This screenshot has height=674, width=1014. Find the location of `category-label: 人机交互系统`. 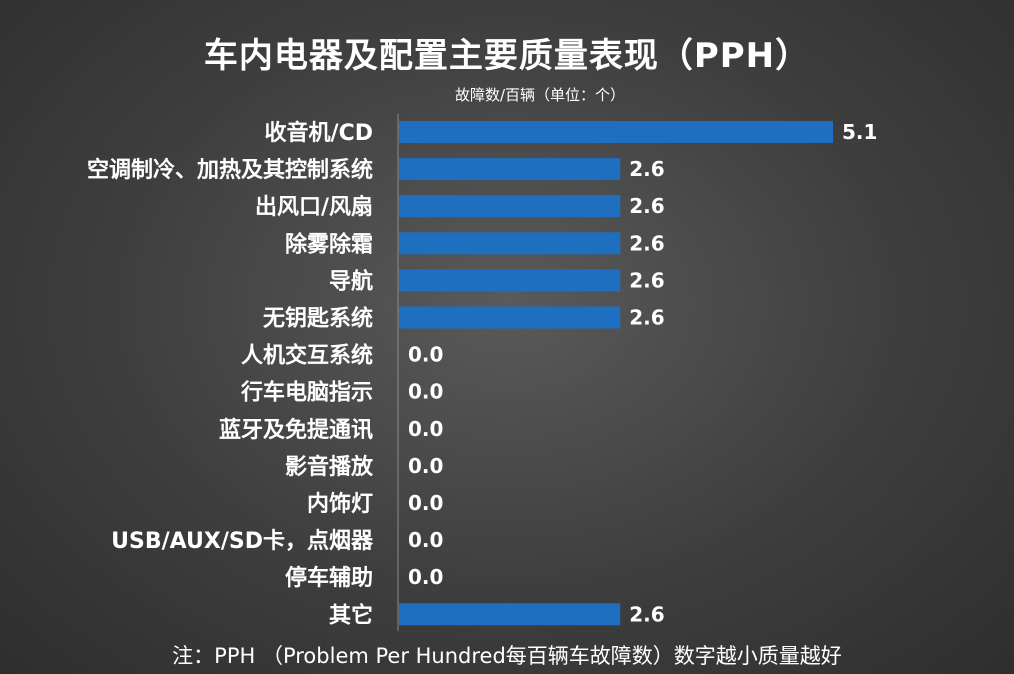

category-label: 人机交互系统 is located at coordinates (307, 356).